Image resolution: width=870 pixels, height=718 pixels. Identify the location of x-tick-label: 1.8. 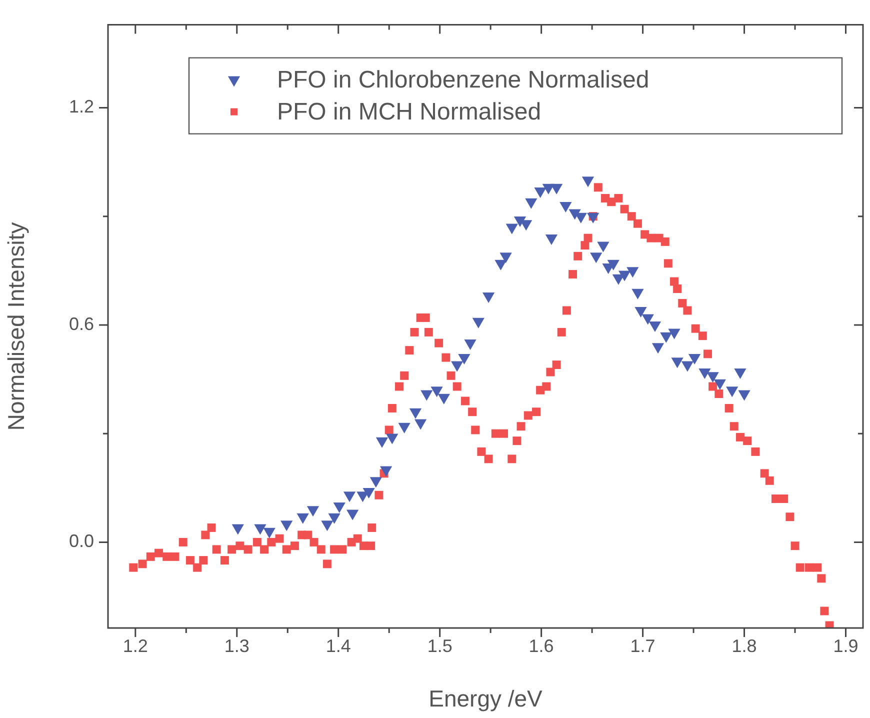
(744, 646).